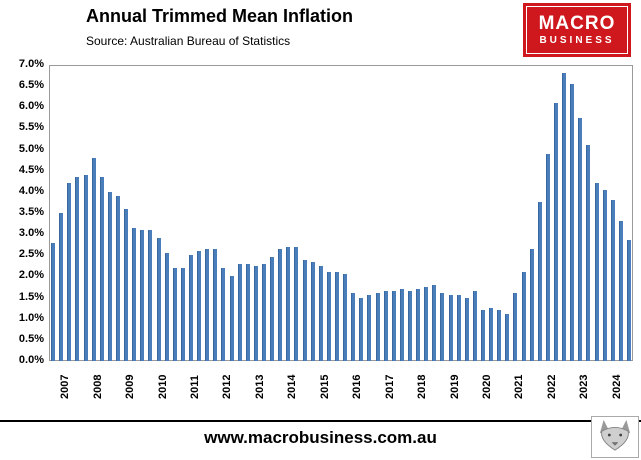  Describe the element at coordinates (142, 295) in the screenshot. I see `bar-q11` at that location.